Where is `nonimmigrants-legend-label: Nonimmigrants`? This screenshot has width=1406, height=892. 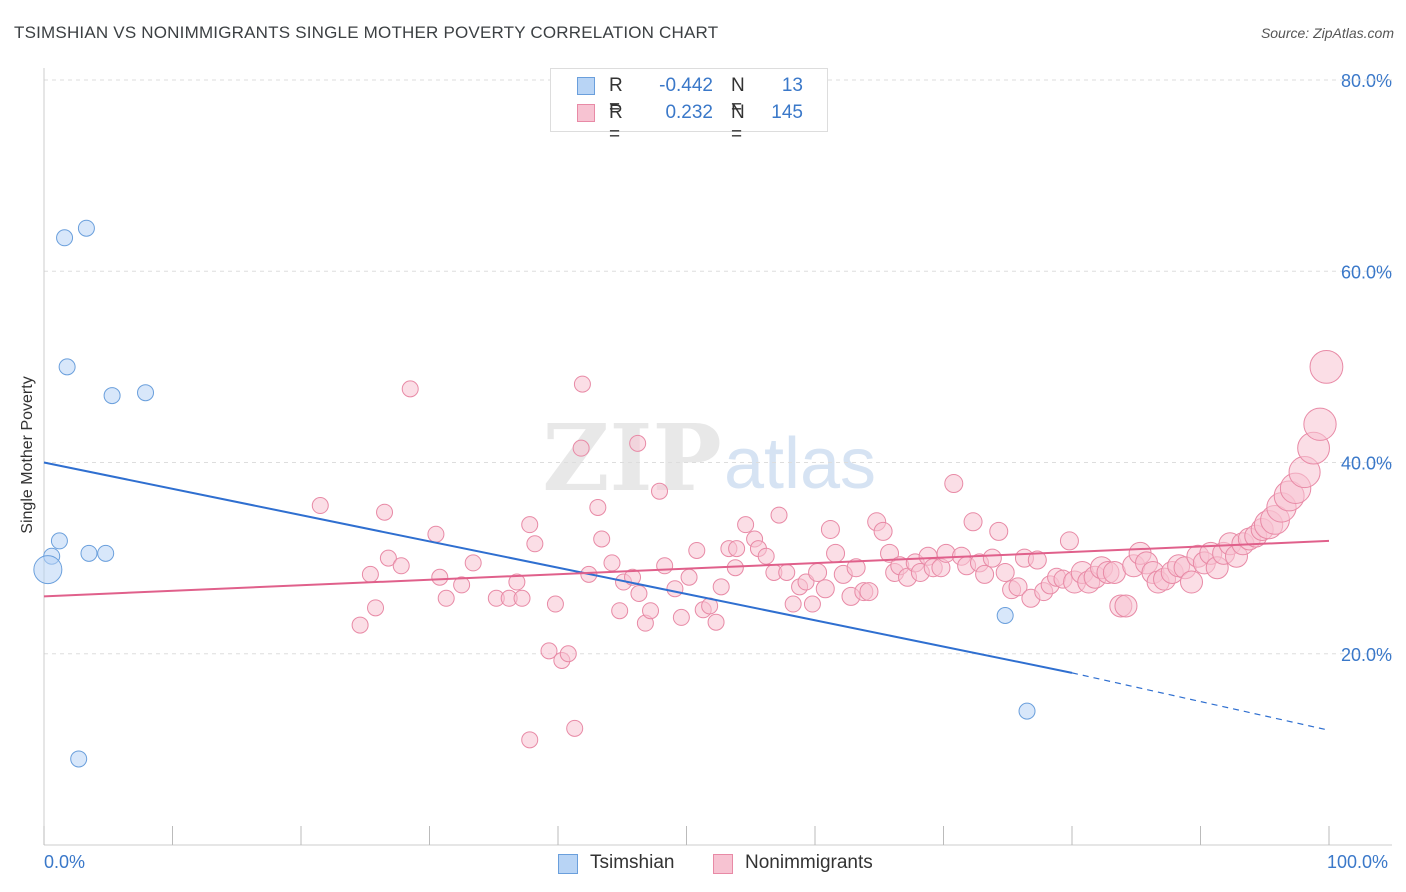
nonimmigrants-legend-label: Nonimmigrants is located at coordinates (809, 862).